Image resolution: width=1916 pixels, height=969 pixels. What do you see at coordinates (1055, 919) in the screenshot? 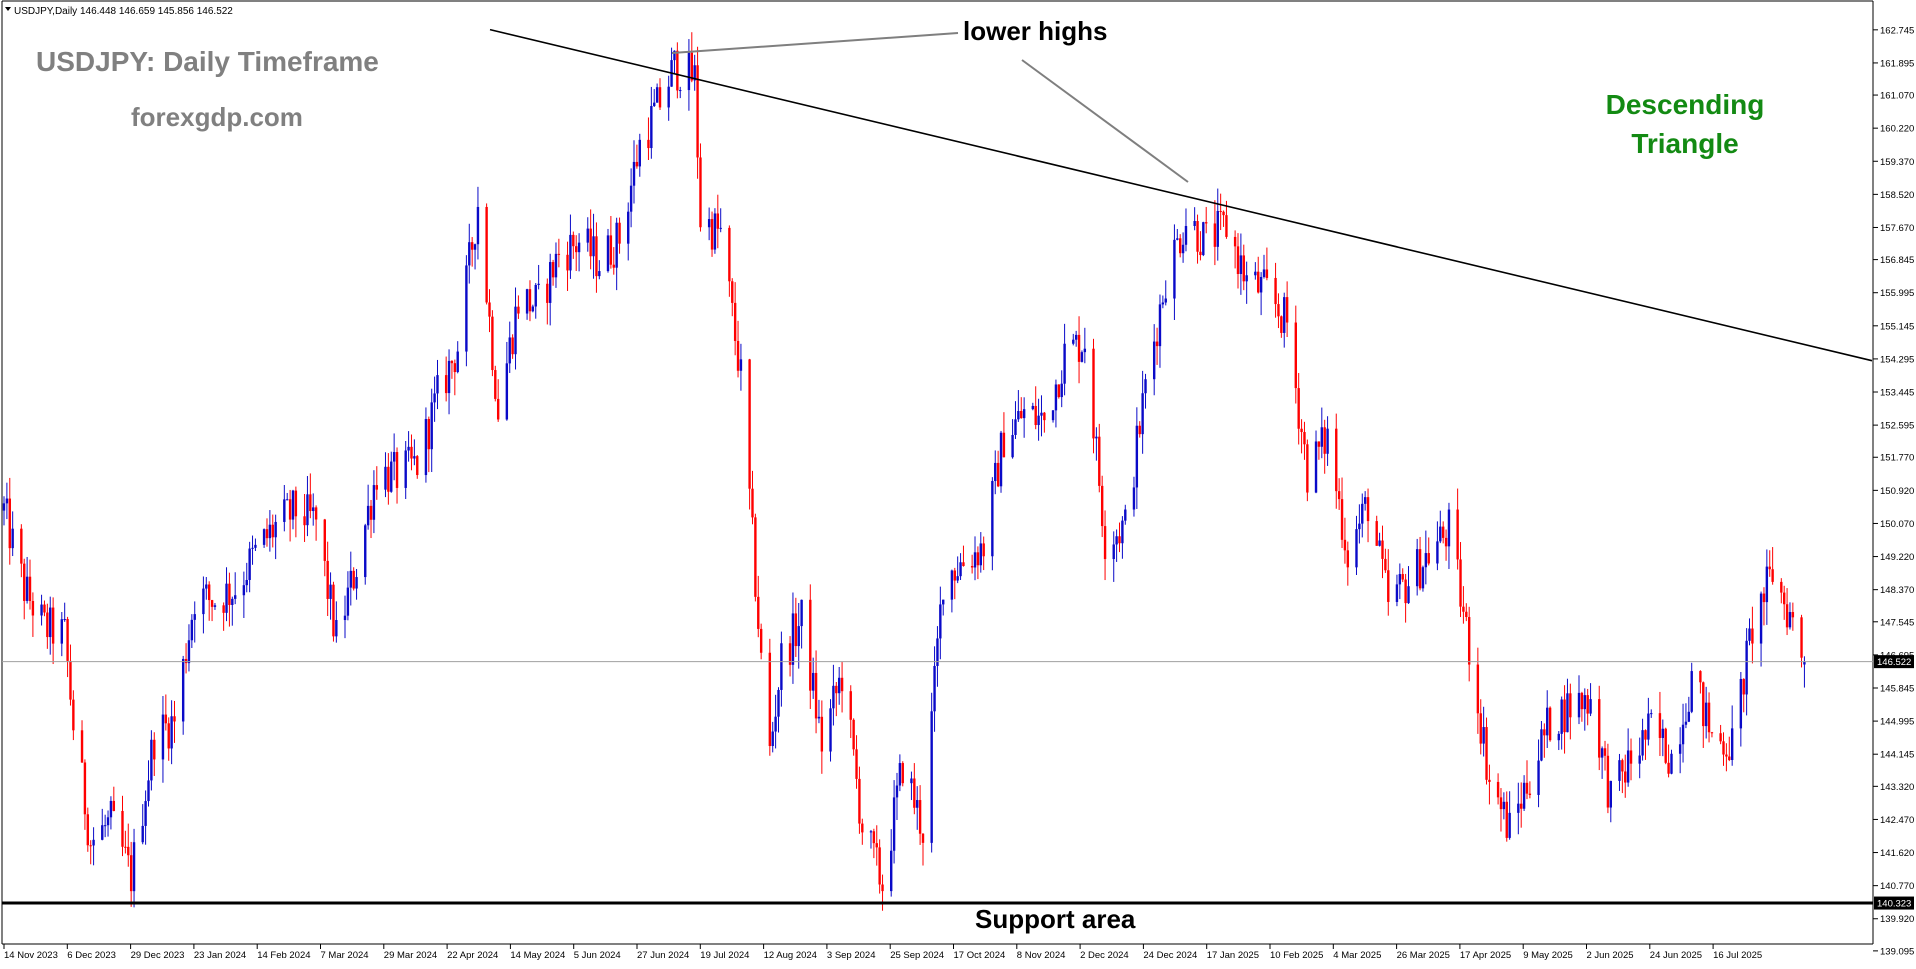
I see `support-area-label: Support area` at bounding box center [1055, 919].